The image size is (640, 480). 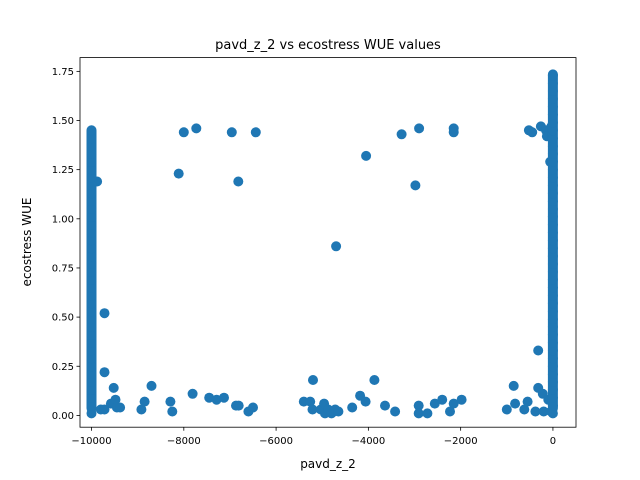 I want to click on y-axis-label: ecostress WUE, so click(x=27, y=242).